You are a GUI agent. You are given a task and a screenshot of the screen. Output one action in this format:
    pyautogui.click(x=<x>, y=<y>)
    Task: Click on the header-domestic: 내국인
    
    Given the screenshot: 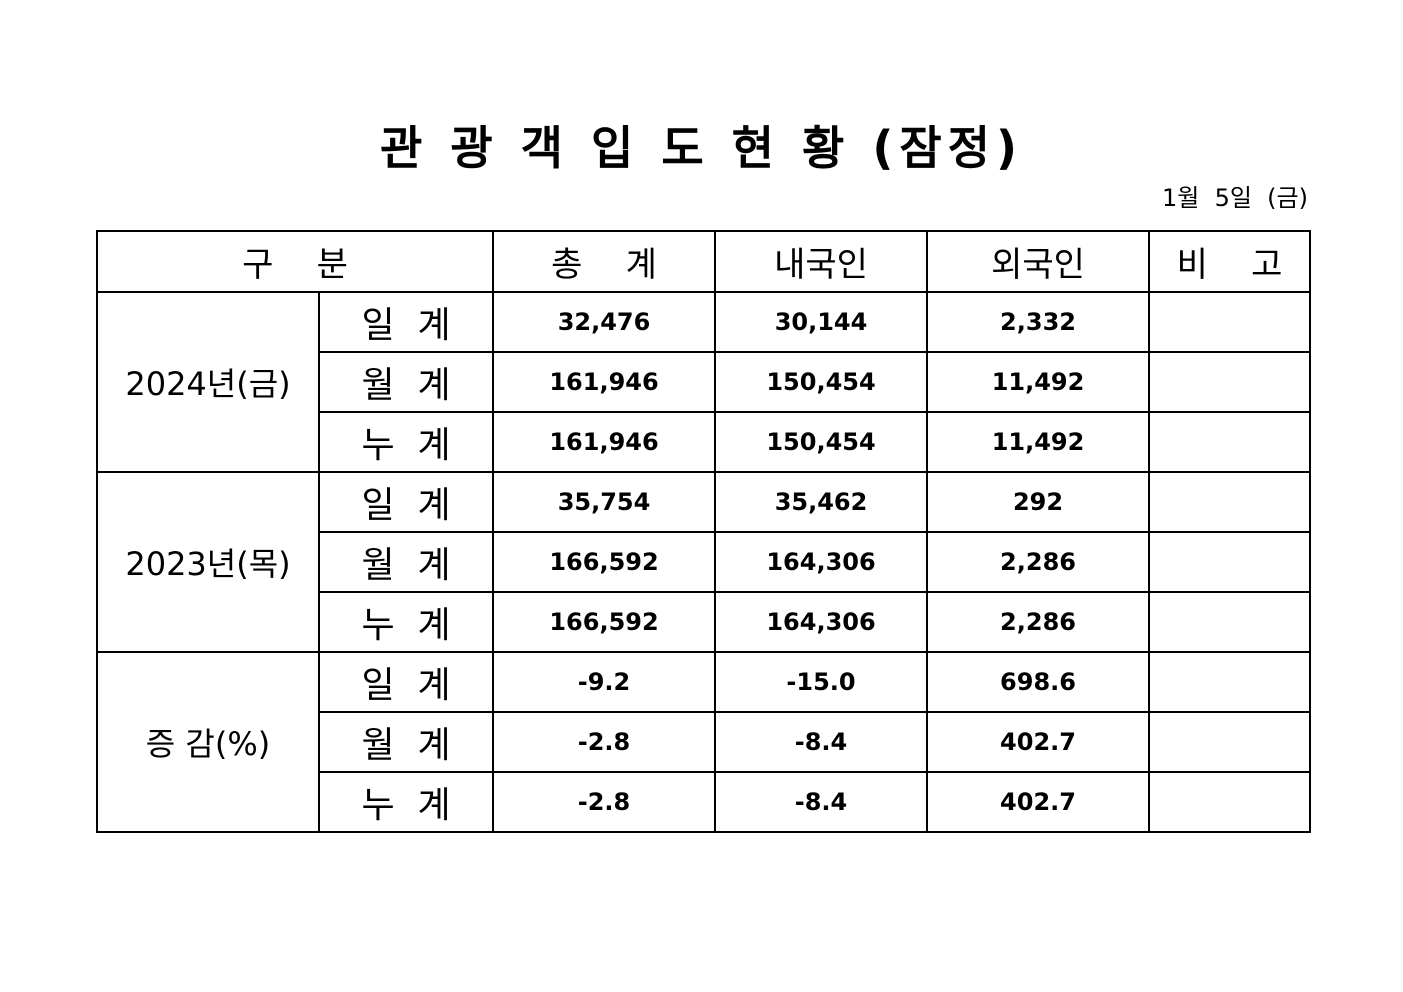 What is the action you would take?
    pyautogui.click(x=821, y=261)
    